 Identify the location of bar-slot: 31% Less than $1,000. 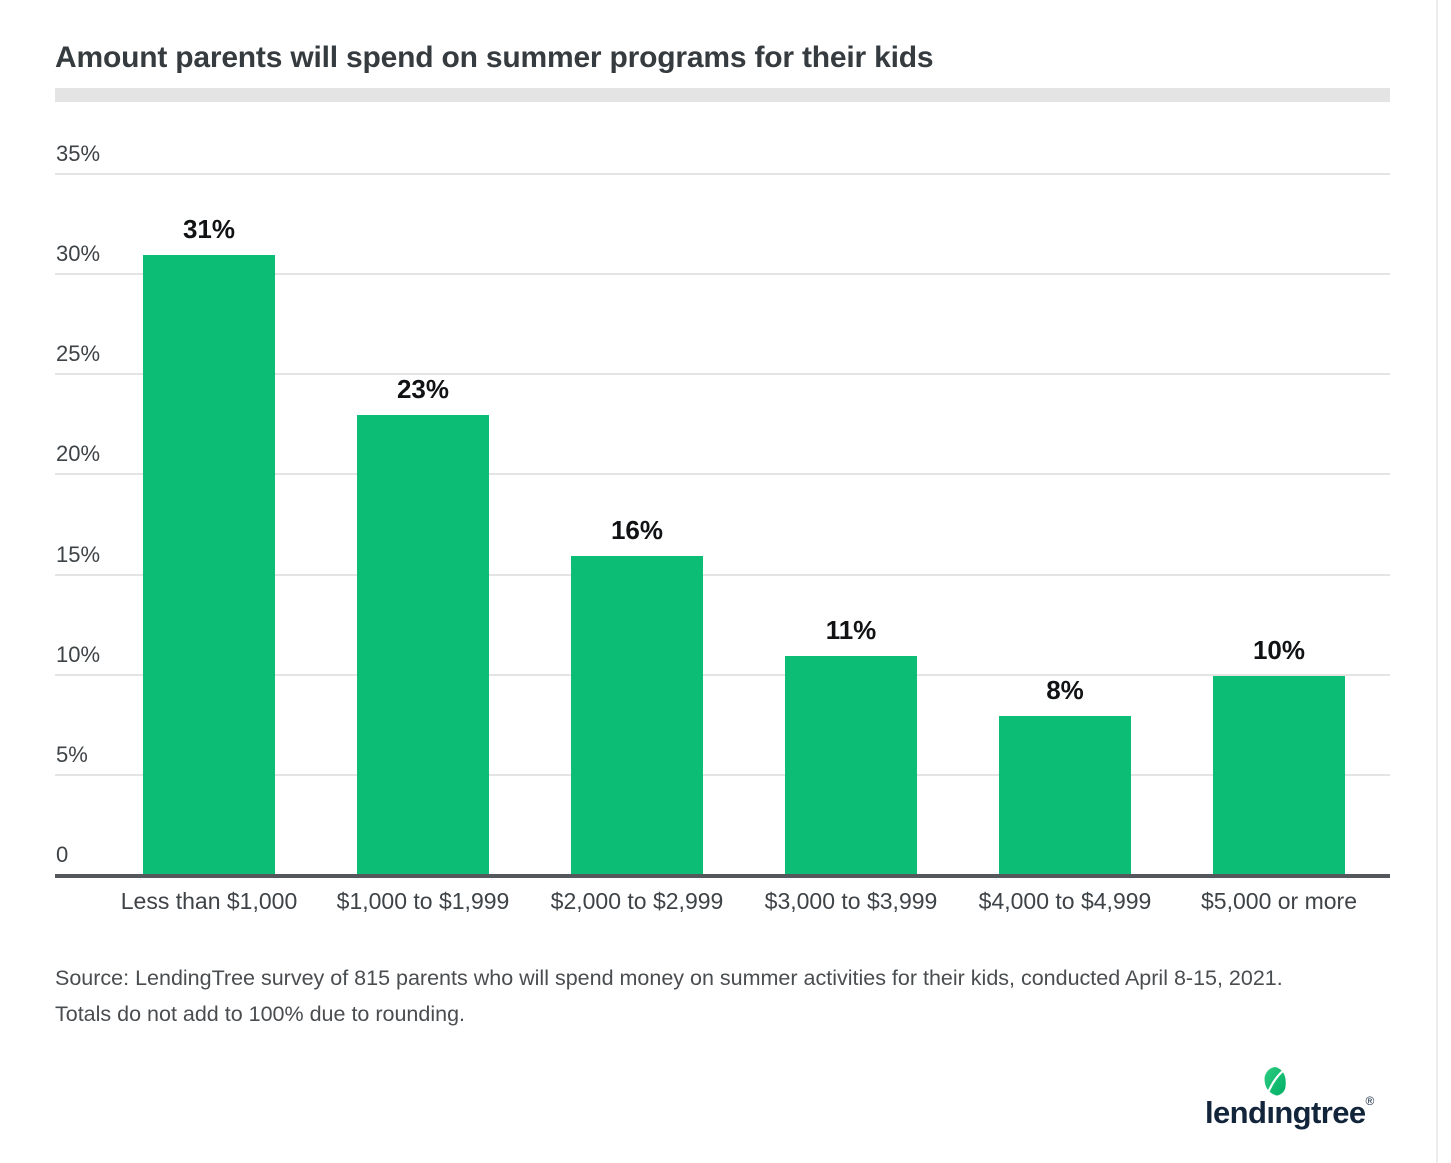
(209, 543).